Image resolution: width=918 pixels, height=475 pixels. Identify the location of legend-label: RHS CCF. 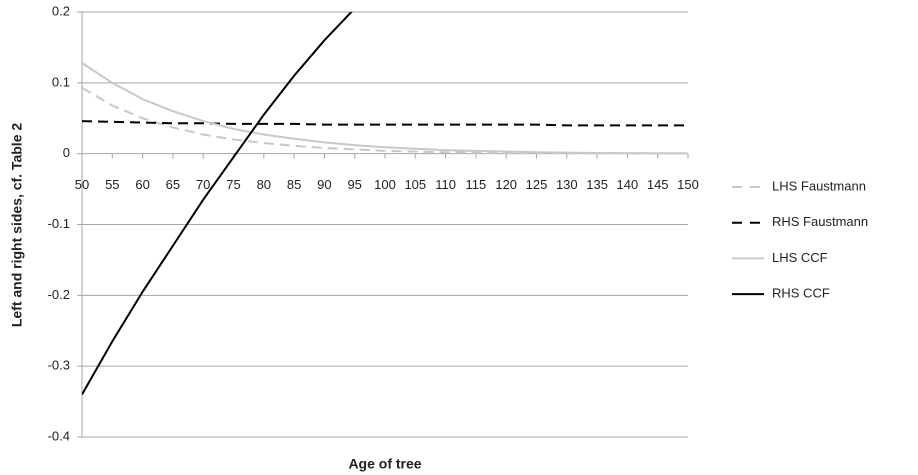
(801, 293).